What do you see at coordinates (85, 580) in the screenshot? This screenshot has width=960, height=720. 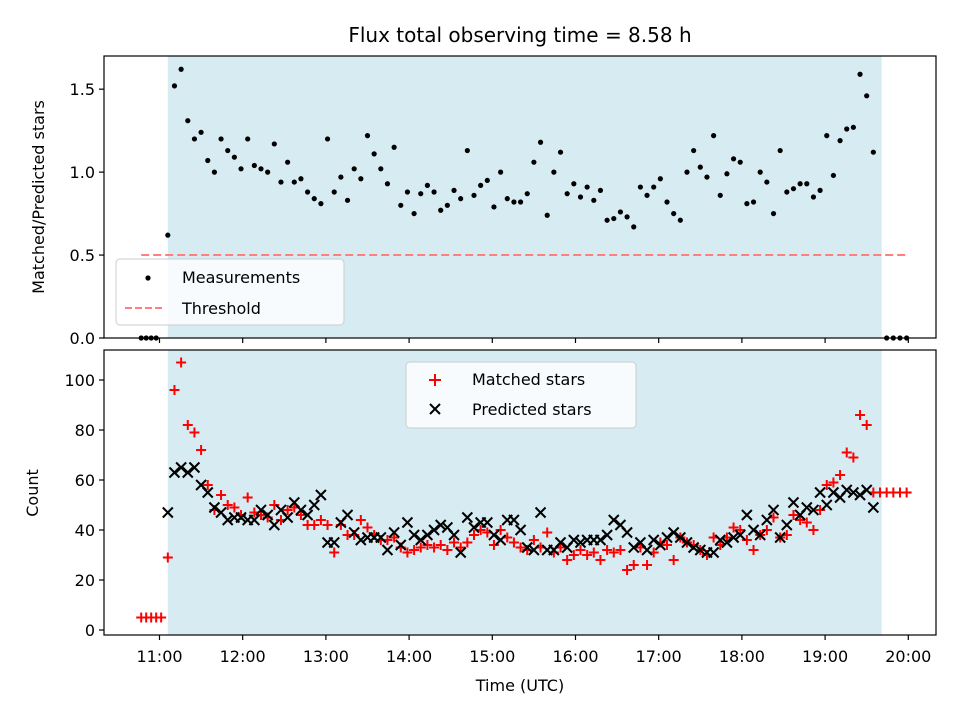 I see `y-tick-label-1: 20` at bounding box center [85, 580].